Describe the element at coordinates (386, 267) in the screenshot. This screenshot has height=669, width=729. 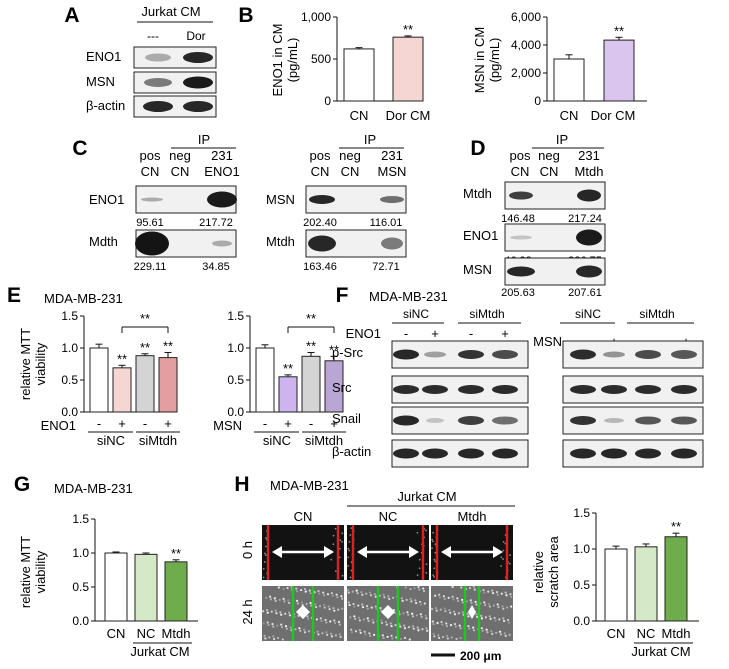
I see `density-value: 72.71` at that location.